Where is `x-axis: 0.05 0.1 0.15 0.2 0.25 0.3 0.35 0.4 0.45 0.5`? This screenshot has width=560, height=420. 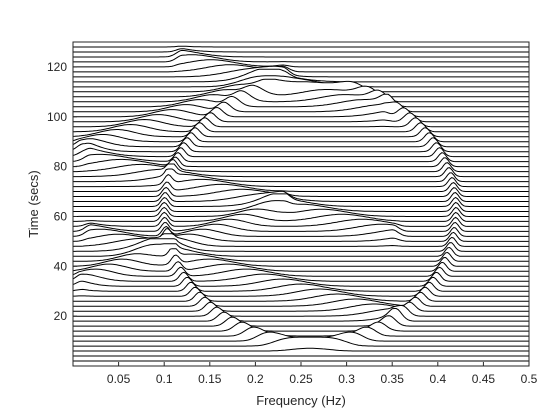
x-axis: 0.05 0.1 0.15 0.2 0.25 0.3 0.35 0.4 0.45 0.5 is located at coordinates (322, 374).